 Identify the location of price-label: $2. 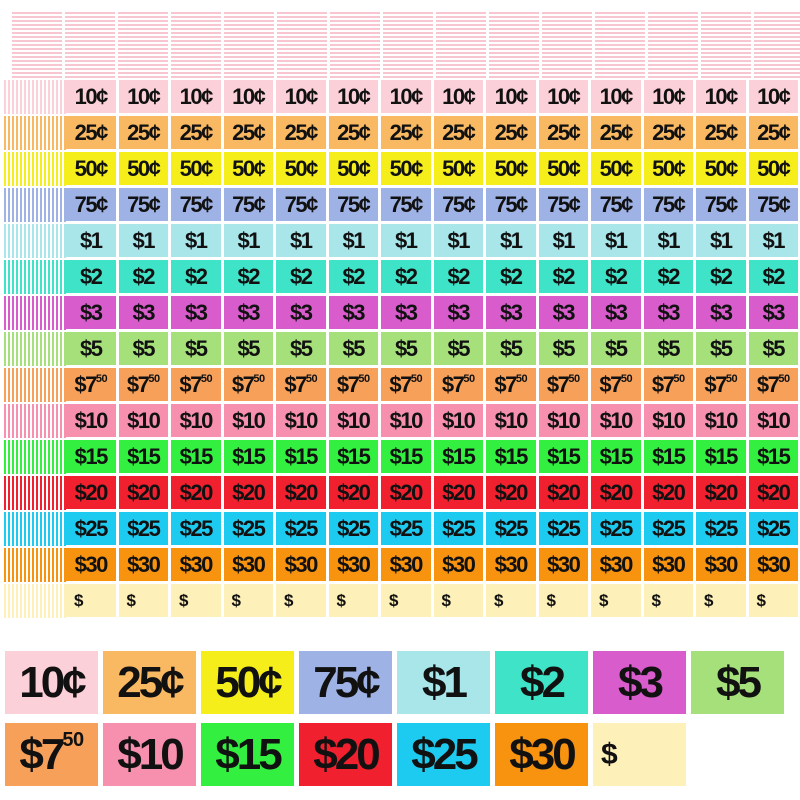
(249, 276).